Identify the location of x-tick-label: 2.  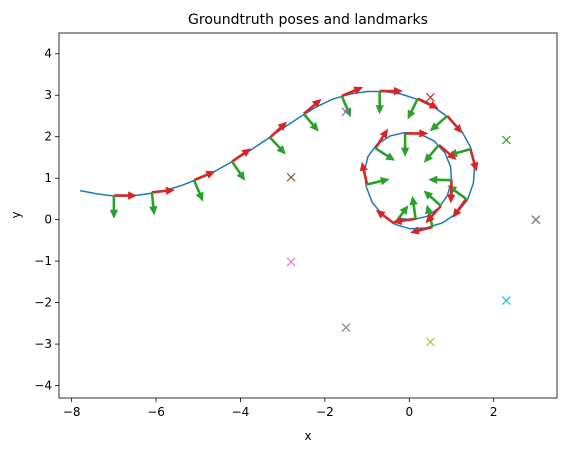
(494, 412).